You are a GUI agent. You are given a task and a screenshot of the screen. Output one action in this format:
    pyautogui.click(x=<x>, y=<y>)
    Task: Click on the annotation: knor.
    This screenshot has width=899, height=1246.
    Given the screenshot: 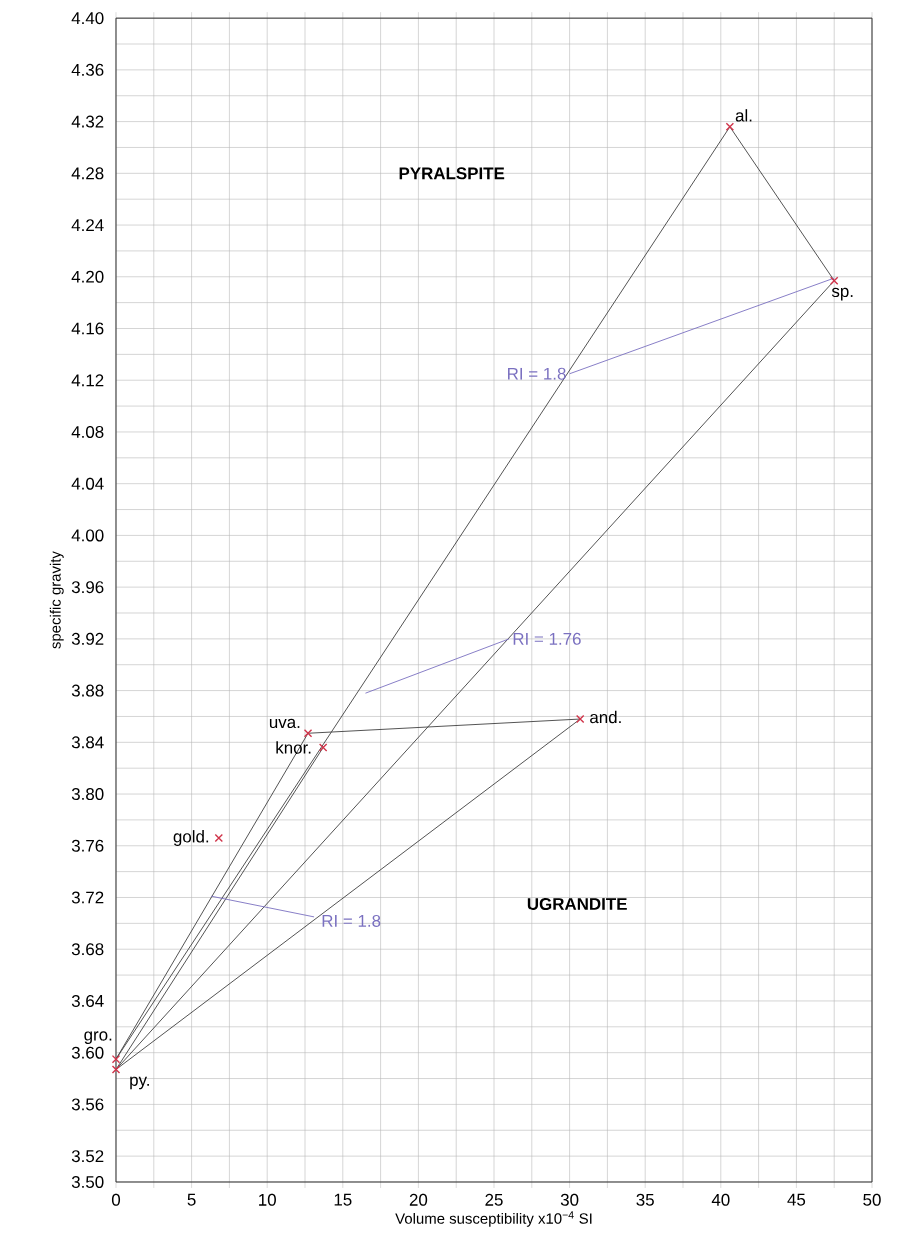 What is the action you would take?
    pyautogui.click(x=293, y=747)
    